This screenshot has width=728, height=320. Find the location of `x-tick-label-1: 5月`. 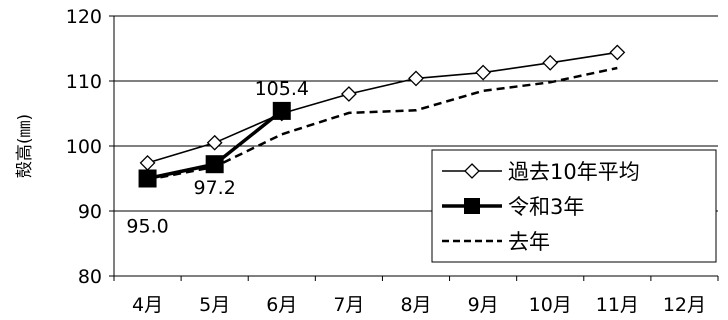

x-tick-label-1: 5月 is located at coordinates (214, 305).